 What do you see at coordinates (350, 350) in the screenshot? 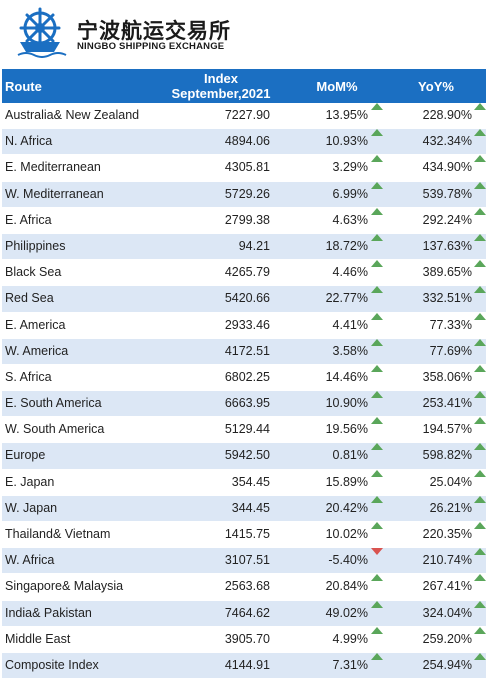
I see `mom-cell: 3.58%` at bounding box center [350, 350].